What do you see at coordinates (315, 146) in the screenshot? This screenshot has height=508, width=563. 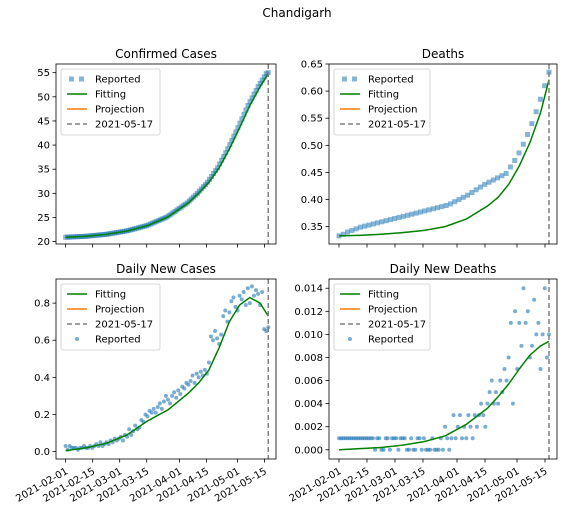 I see `y-axis: 0.35 0.40 0.45 0.50 0.55 0.60 0.65` at bounding box center [315, 146].